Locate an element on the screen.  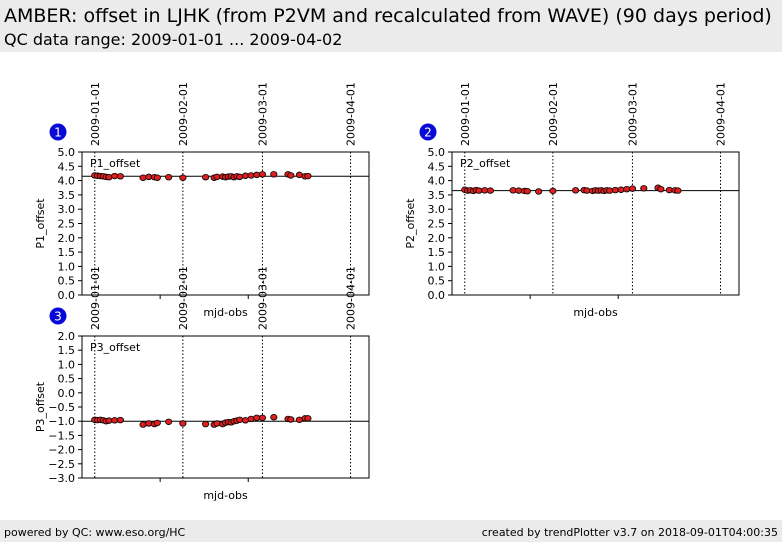
panel-label: P3_offset is located at coordinates (115, 347).